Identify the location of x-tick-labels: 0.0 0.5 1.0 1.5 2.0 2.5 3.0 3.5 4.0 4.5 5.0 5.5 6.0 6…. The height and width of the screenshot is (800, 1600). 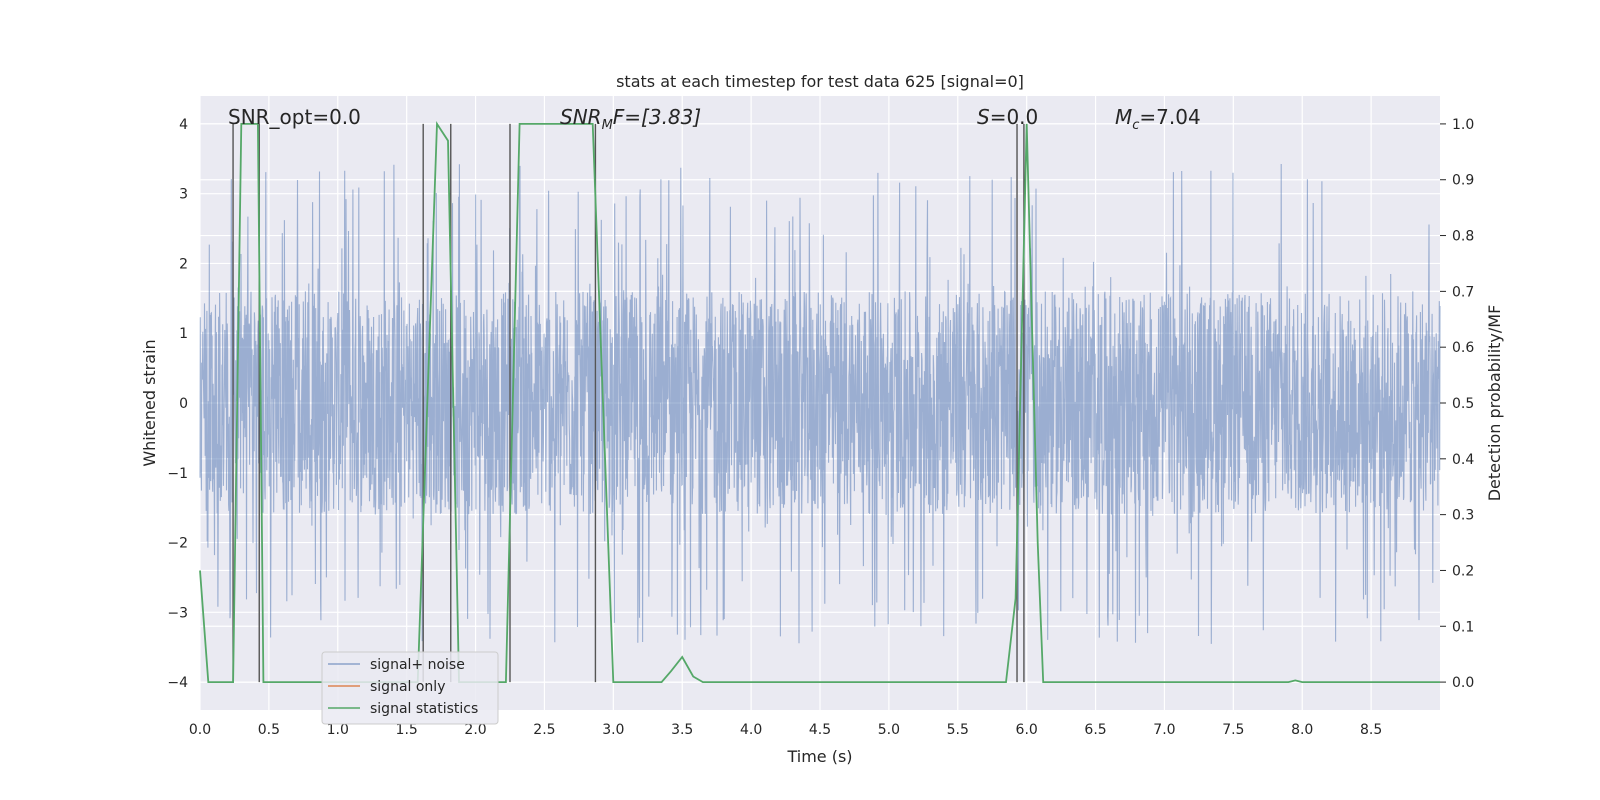
(785, 730).